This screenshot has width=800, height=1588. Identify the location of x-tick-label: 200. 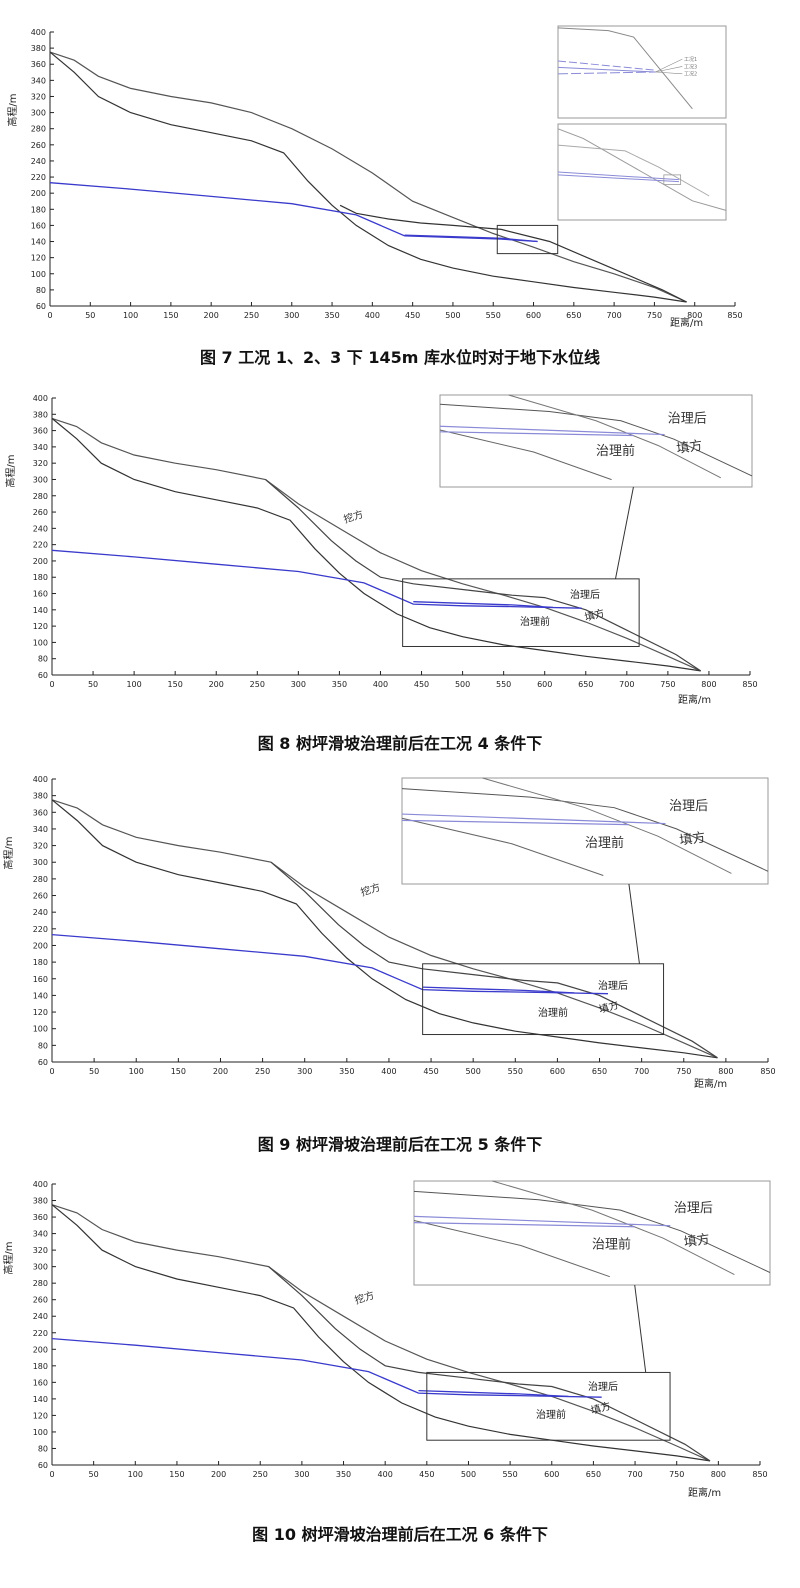
(220, 1071).